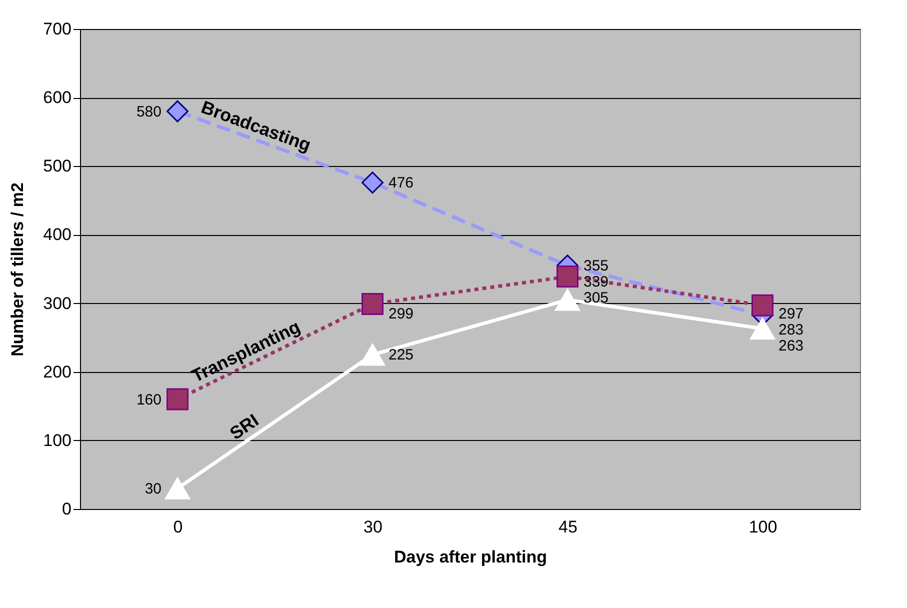 The height and width of the screenshot is (608, 907). Describe the element at coordinates (471, 557) in the screenshot. I see `x-axis-title: Days after planting` at that location.